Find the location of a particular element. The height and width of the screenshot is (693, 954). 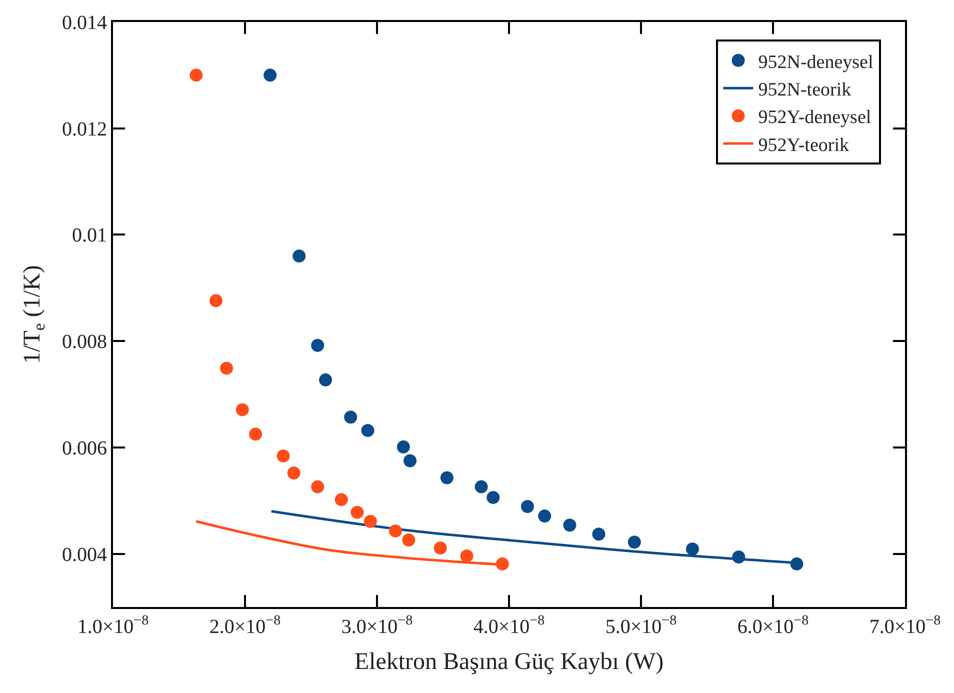

x-tick-label: 2.0×10$^{−8}$ is located at coordinates (245, 626).